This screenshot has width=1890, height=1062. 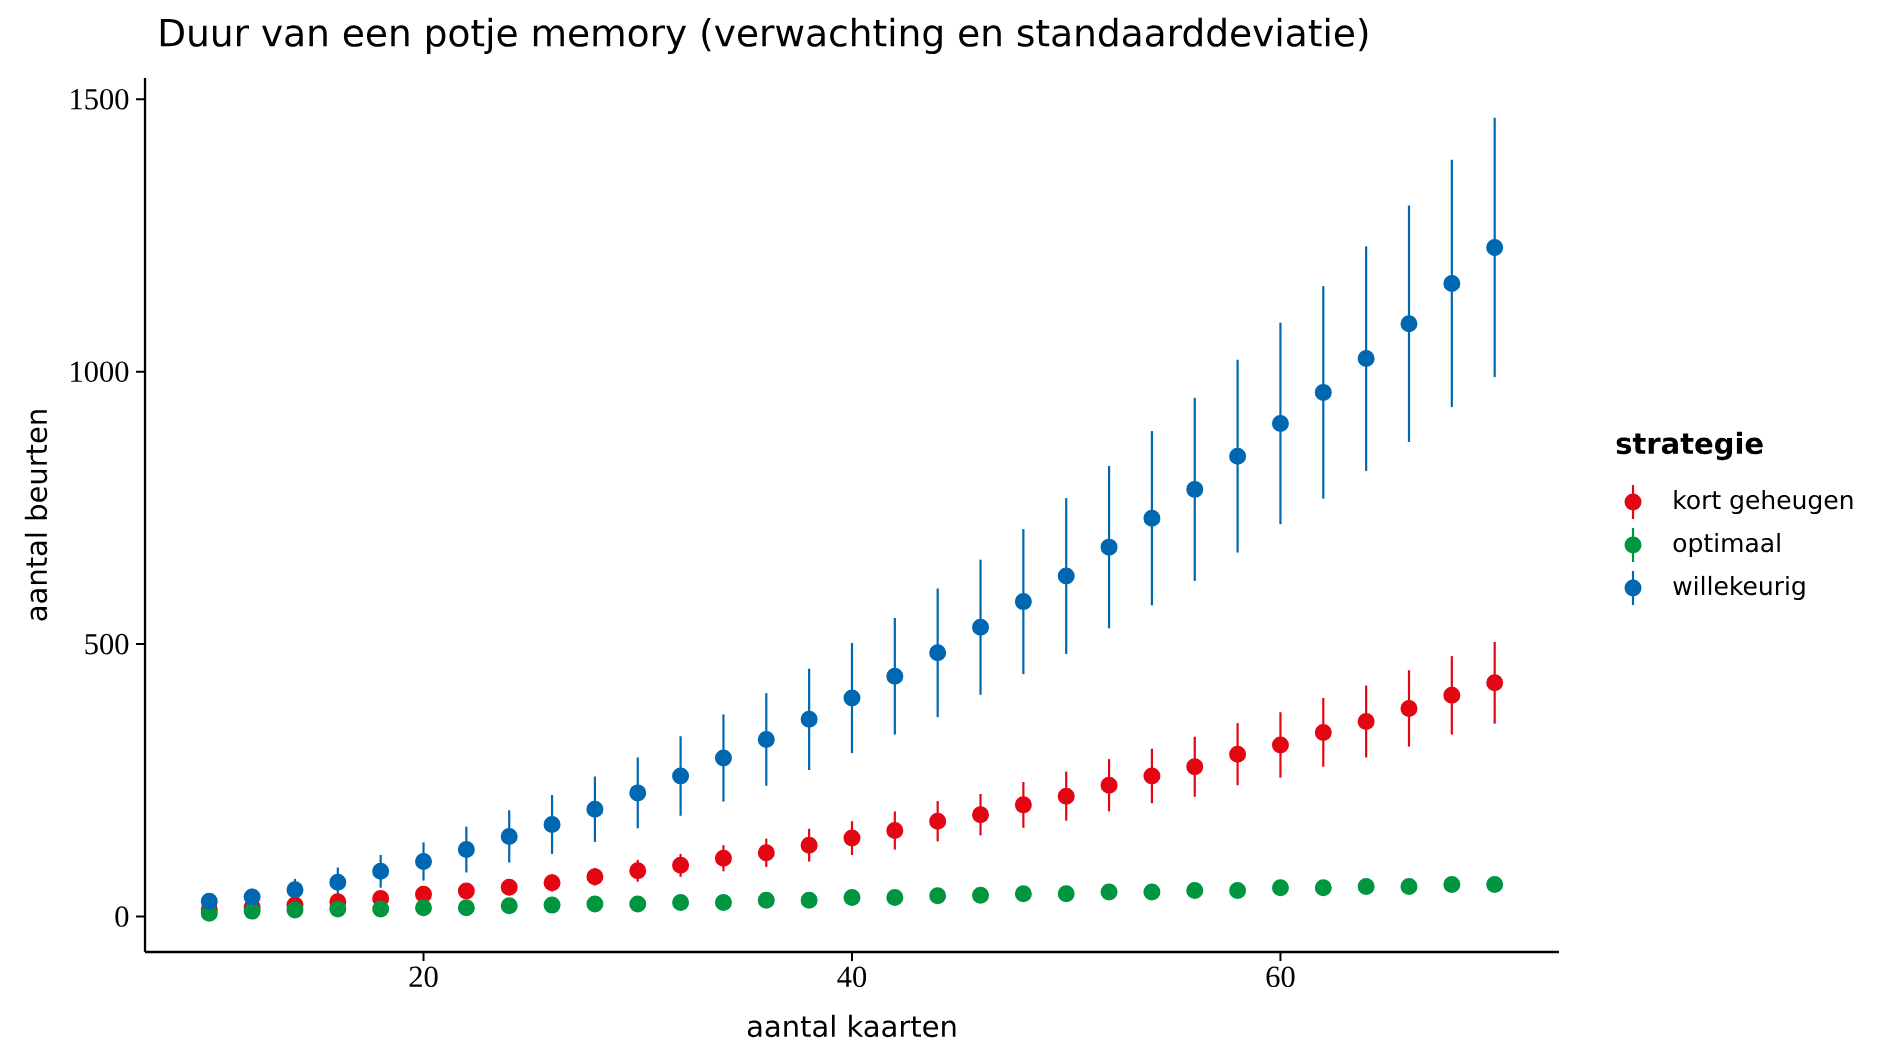 What do you see at coordinates (36, 515) in the screenshot?
I see `y-axis-title: aantal beurten` at bounding box center [36, 515].